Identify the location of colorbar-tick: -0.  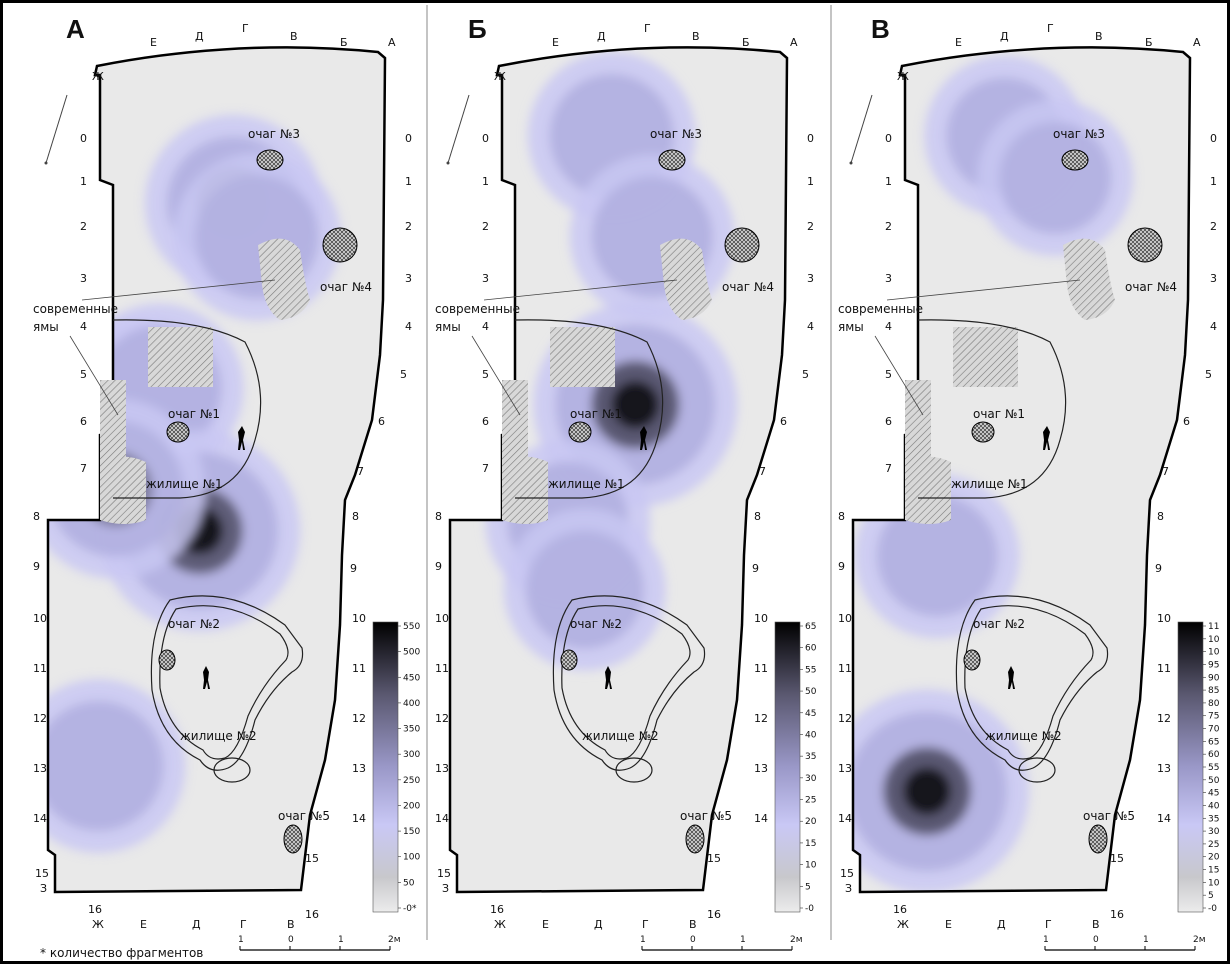
(809, 909).